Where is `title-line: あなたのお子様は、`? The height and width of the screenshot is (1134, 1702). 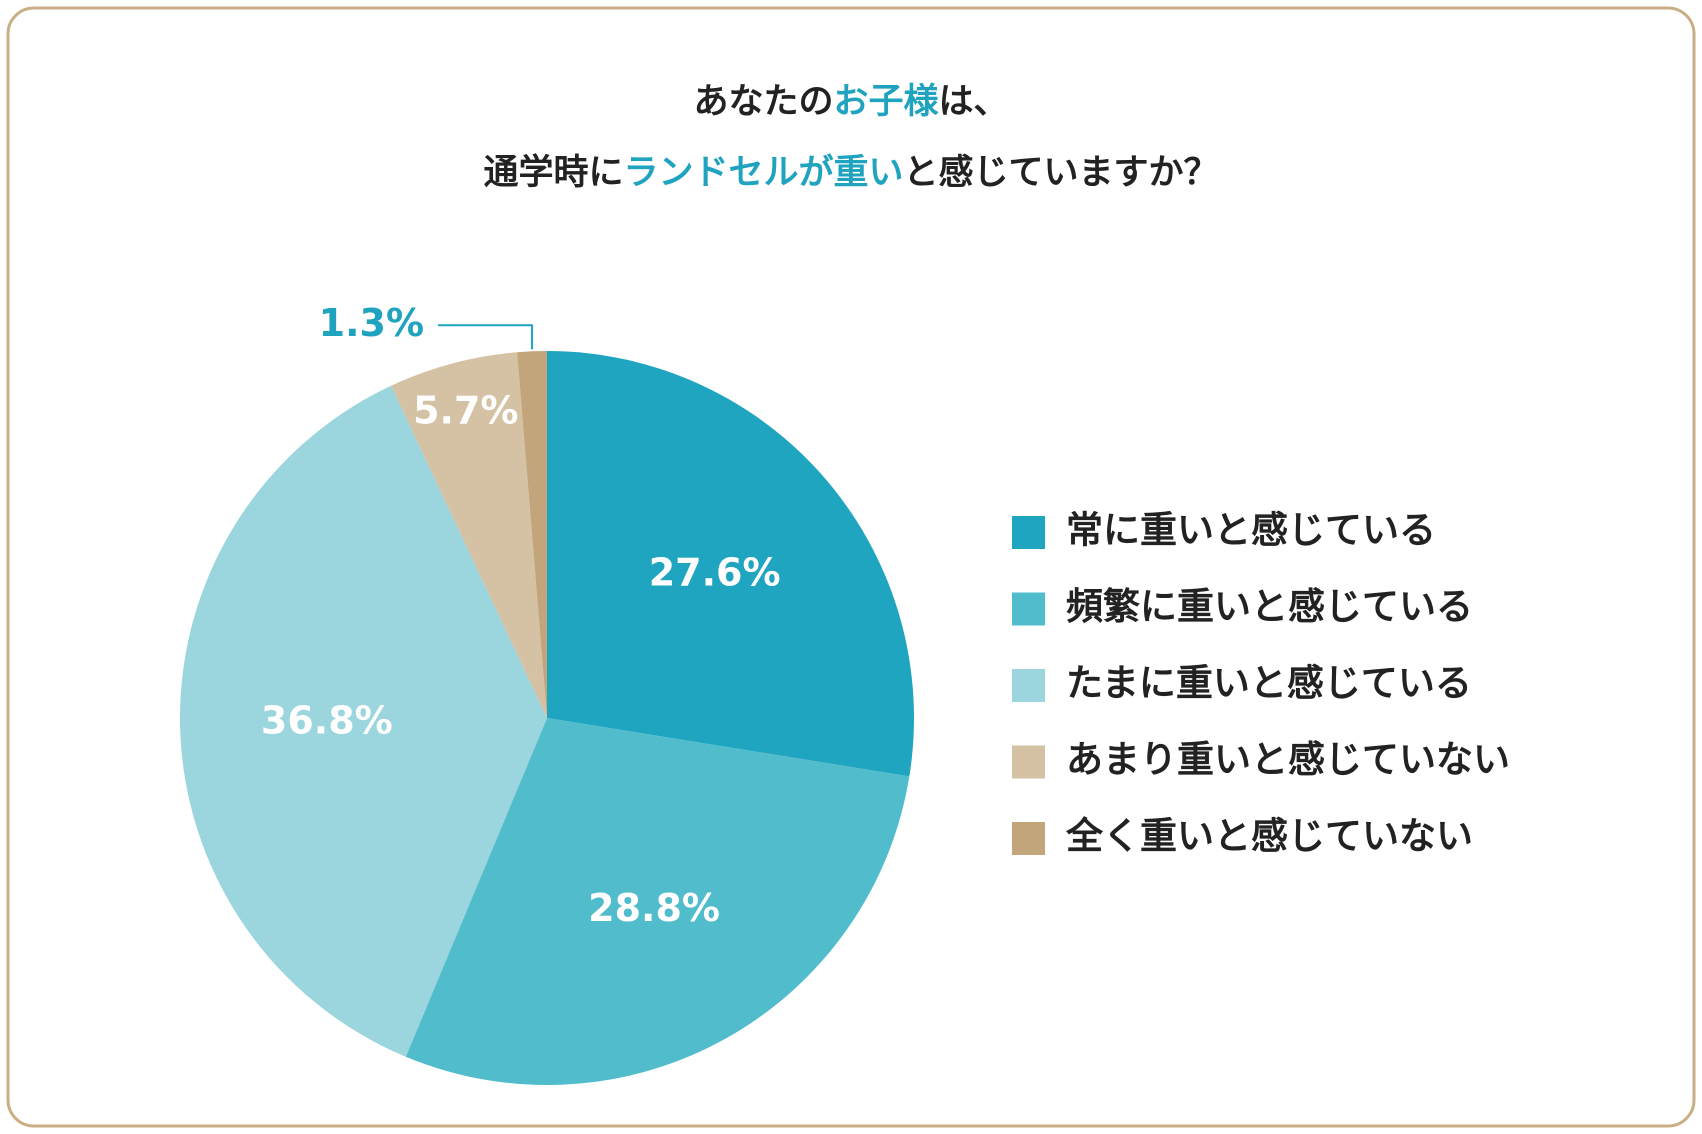 title-line: あなたのお子様は、 is located at coordinates (850, 102).